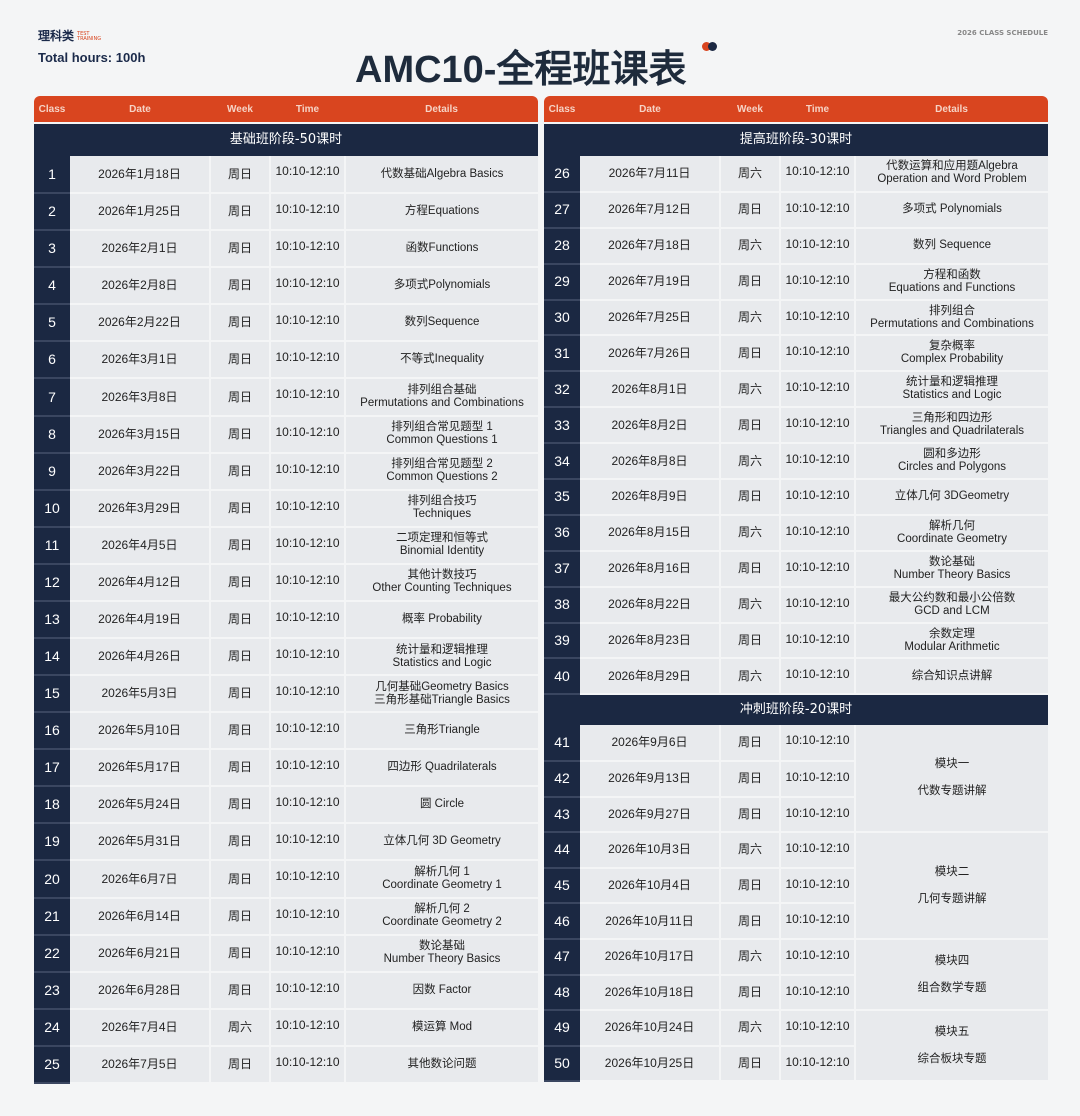  Describe the element at coordinates (140, 434) in the screenshot. I see `date: 2026年3月15日` at that location.